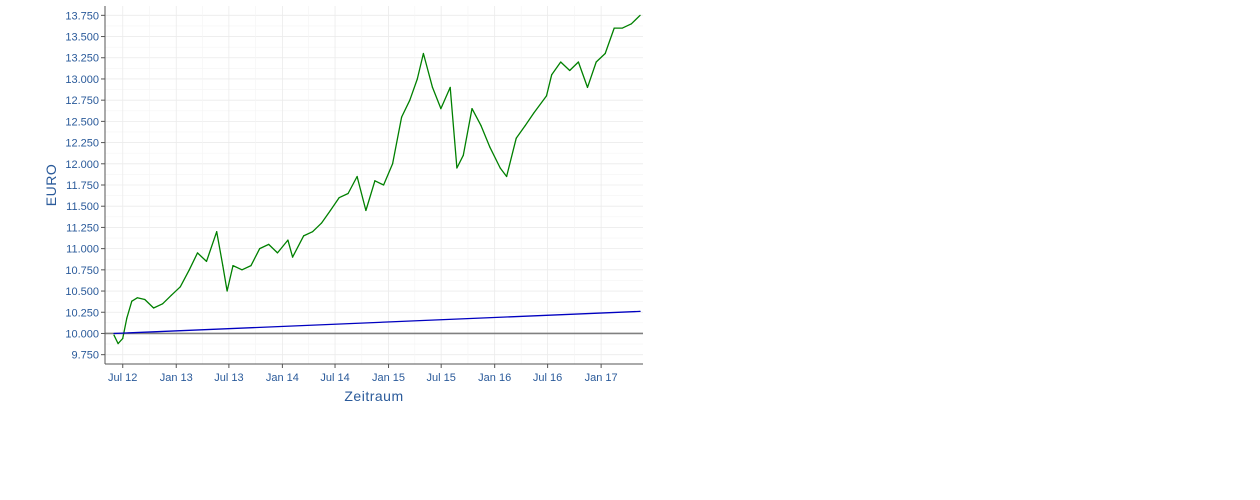  I want to click on y-tick-label: 11.750, so click(82, 186).